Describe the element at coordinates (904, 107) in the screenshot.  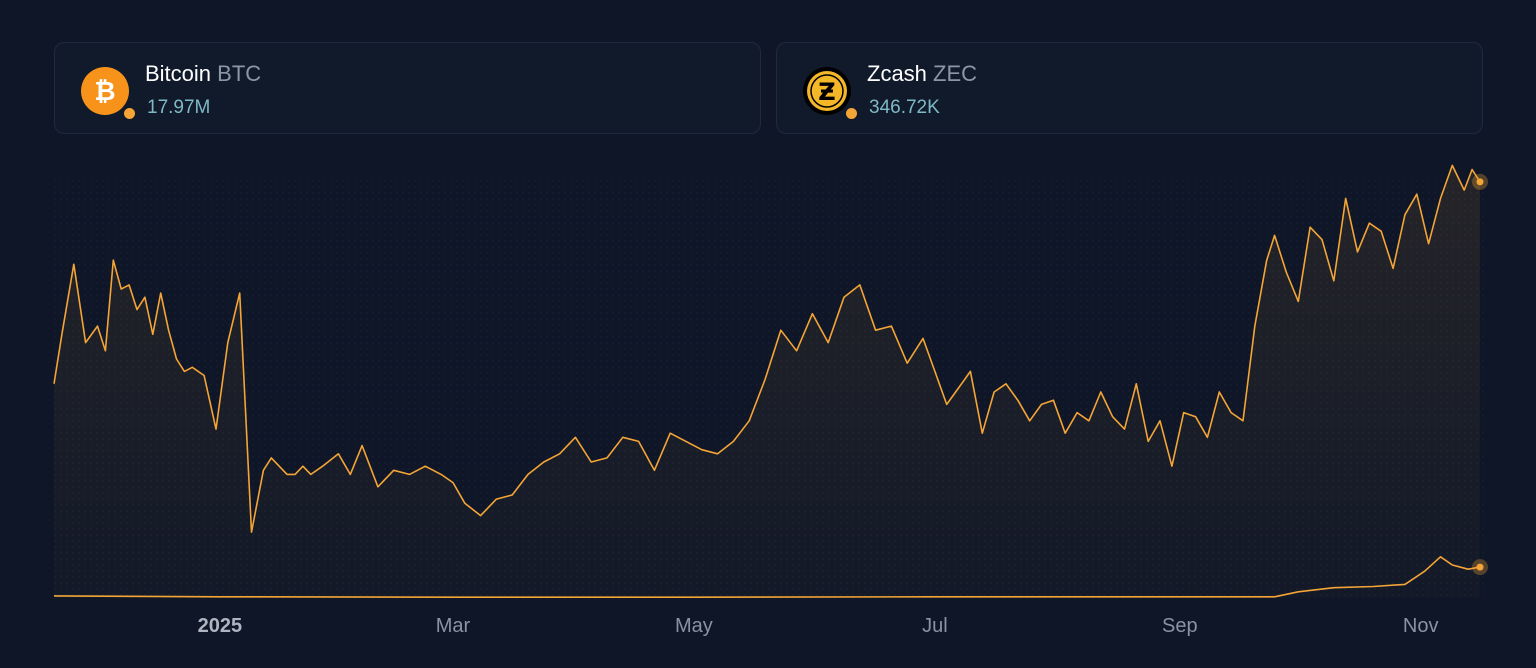
I see `zcash-value: 346.72K` at that location.